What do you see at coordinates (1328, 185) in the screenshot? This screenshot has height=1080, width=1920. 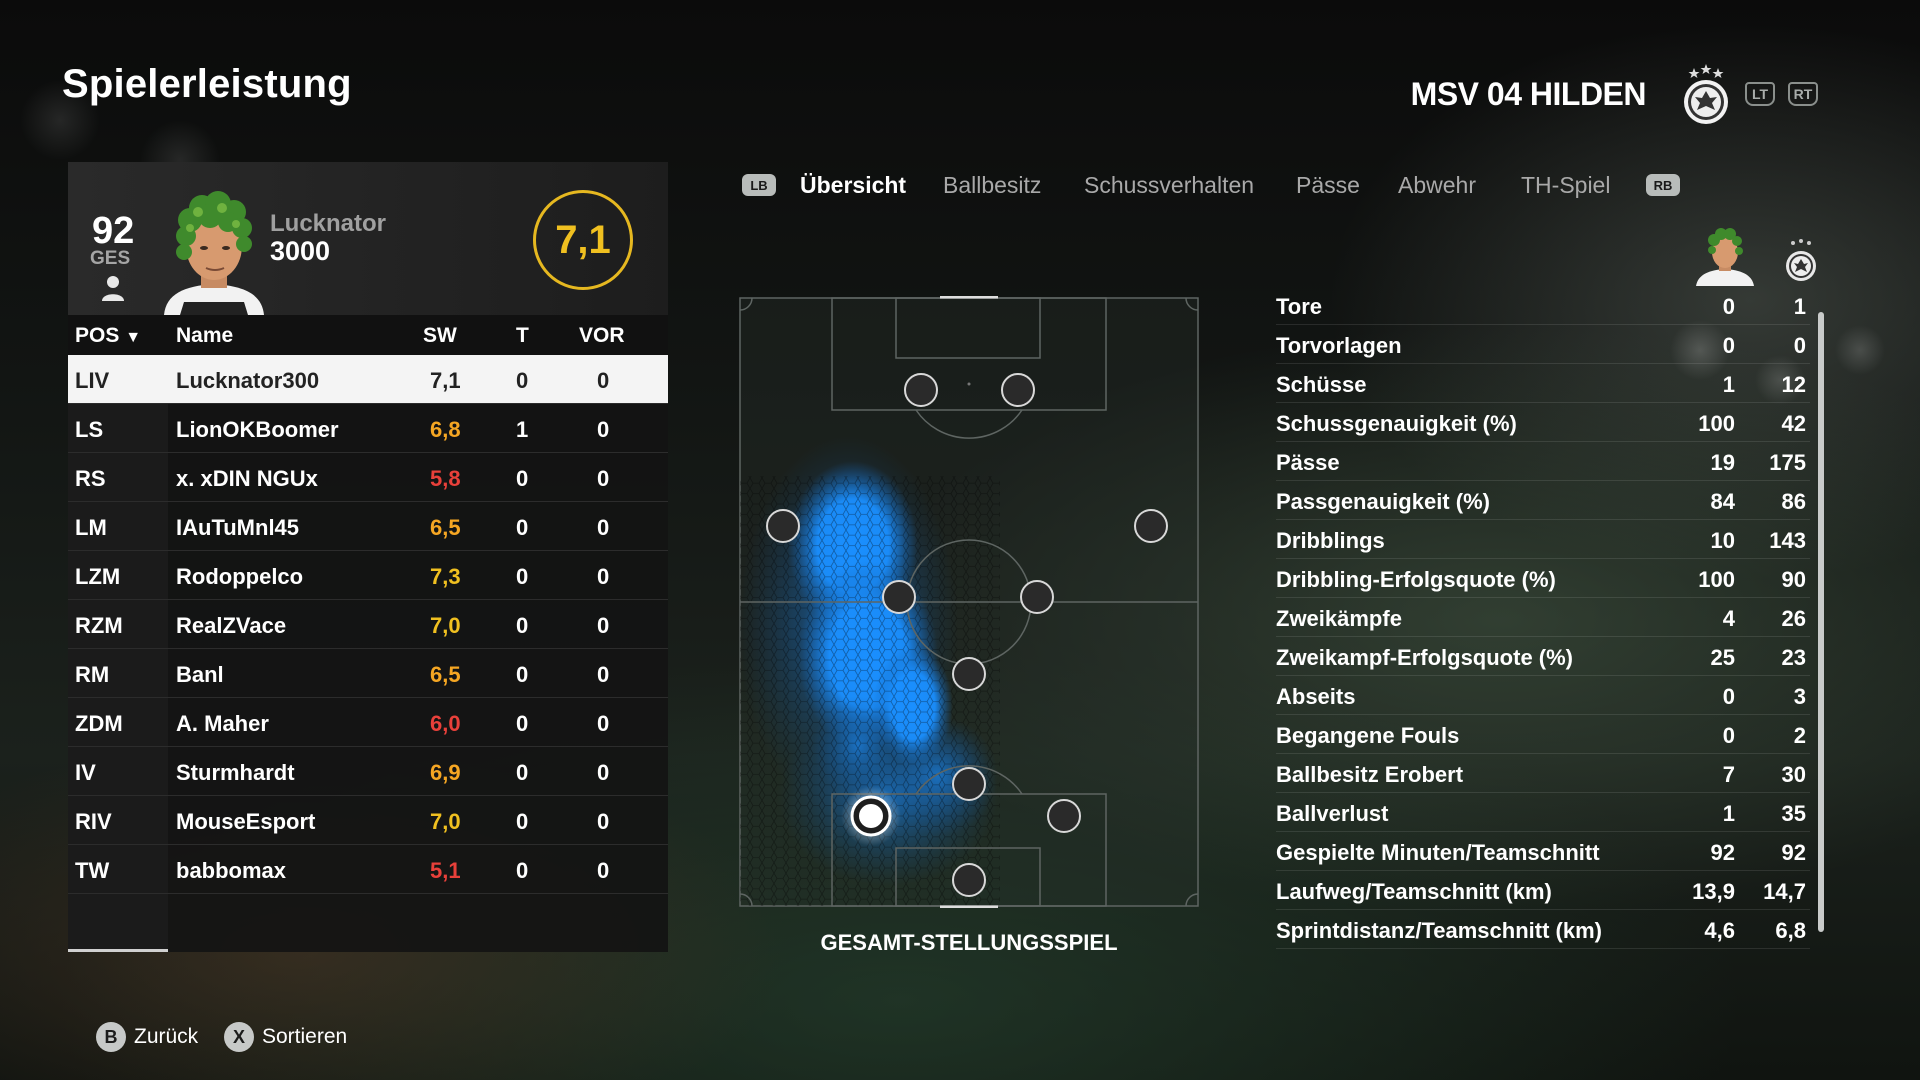 I see `tab-paesse: Pässe` at bounding box center [1328, 185].